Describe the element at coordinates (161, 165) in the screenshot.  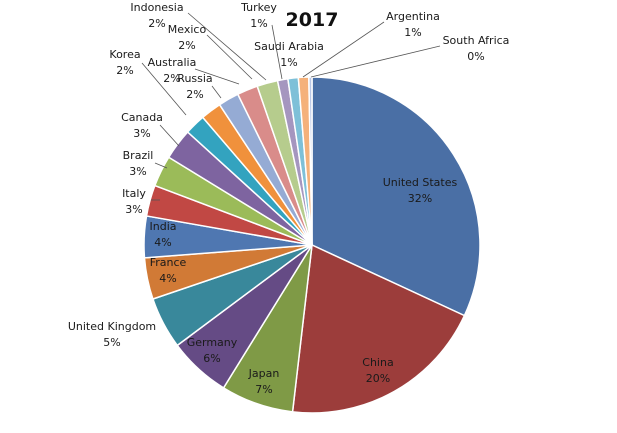
I see `leader-line-brazil` at that location.